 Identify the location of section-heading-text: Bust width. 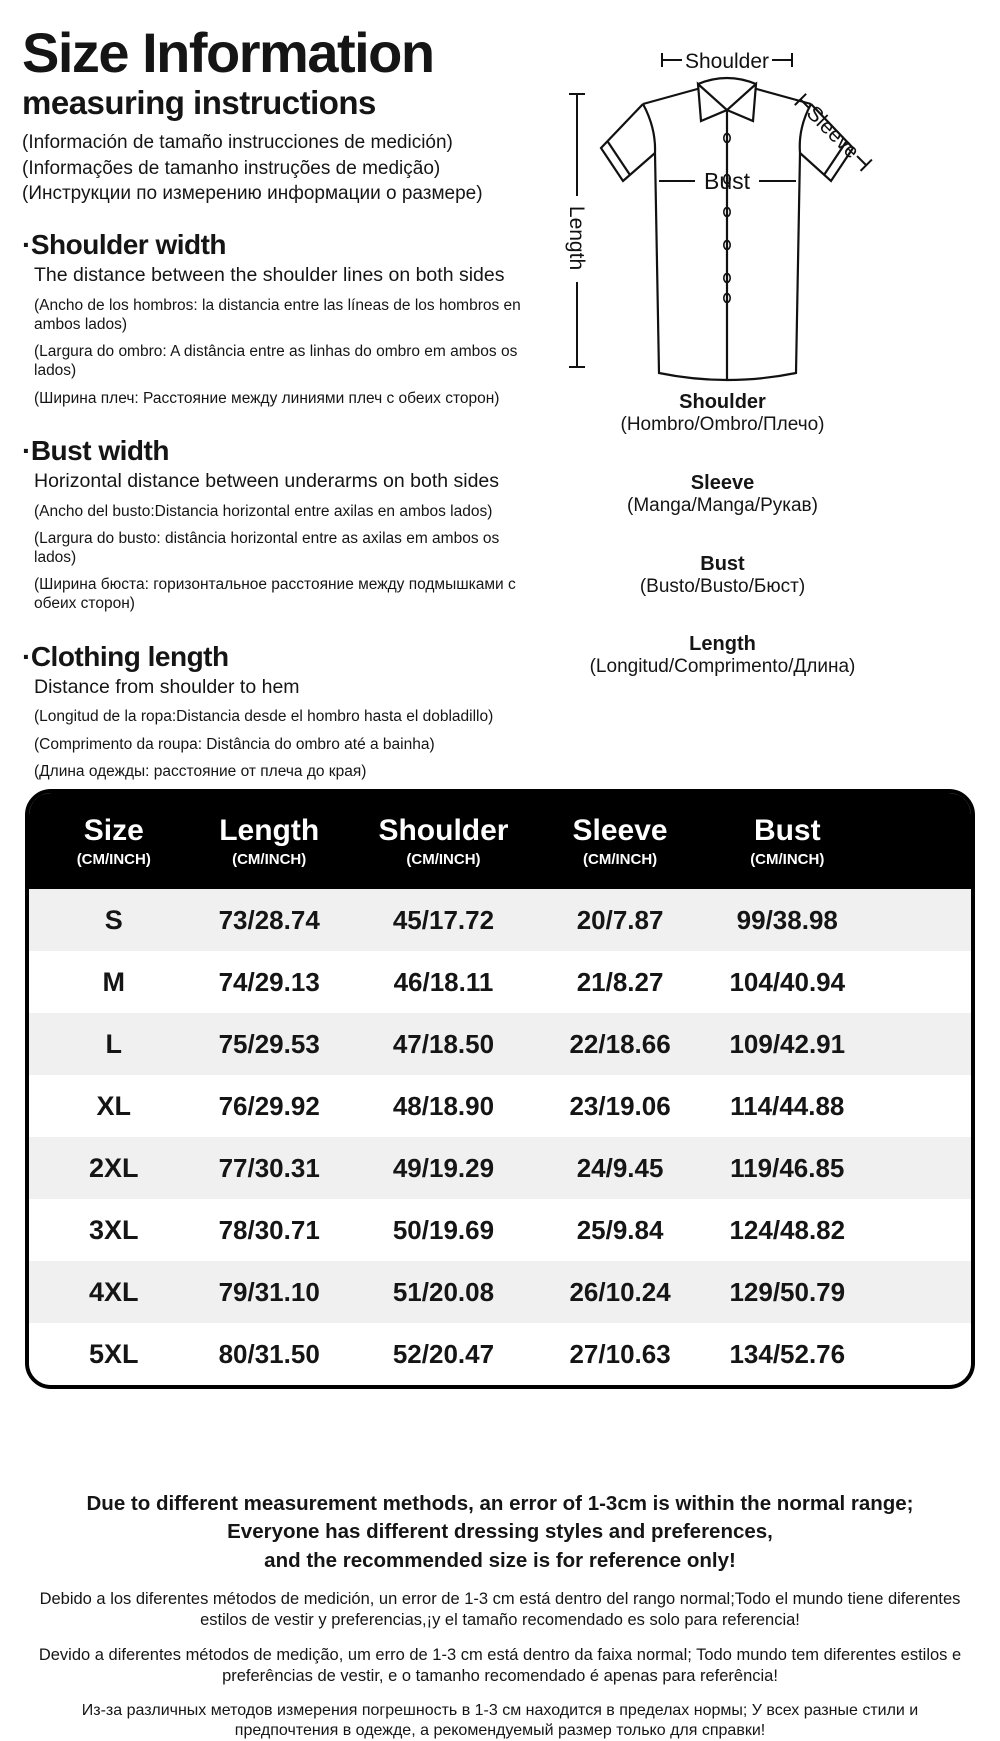
(100, 450).